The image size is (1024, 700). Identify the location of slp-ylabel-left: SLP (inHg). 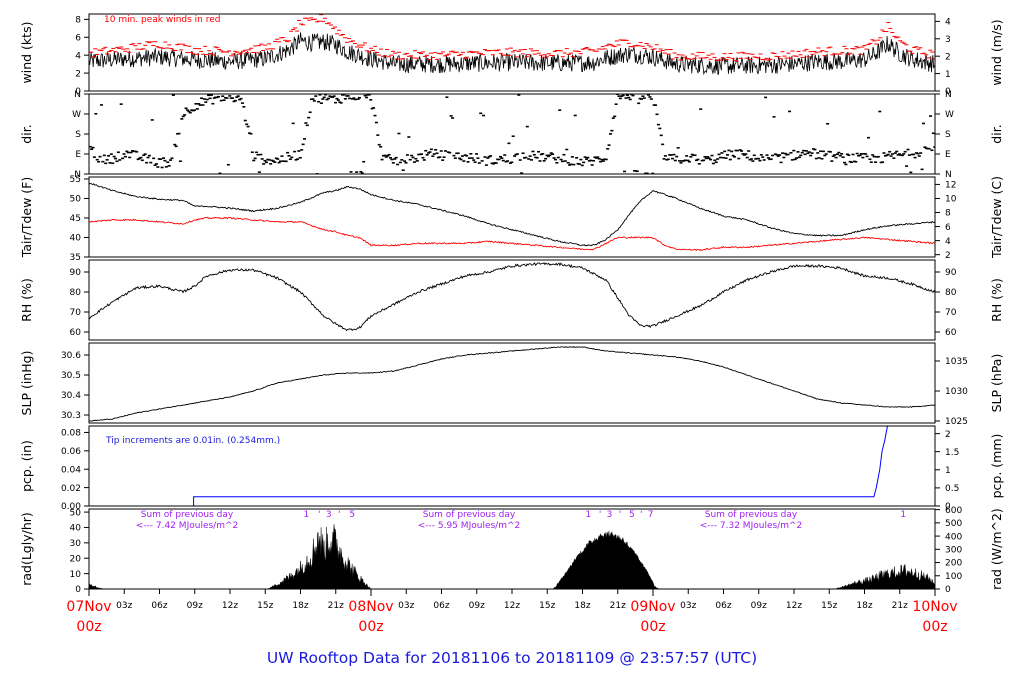
(26, 383).